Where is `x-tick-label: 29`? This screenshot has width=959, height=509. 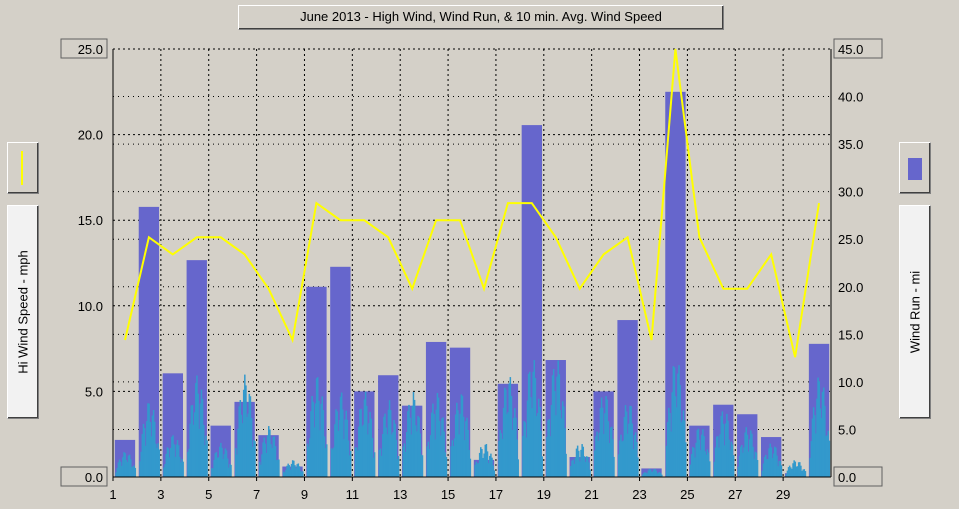 x-tick-label: 29 is located at coordinates (783, 494).